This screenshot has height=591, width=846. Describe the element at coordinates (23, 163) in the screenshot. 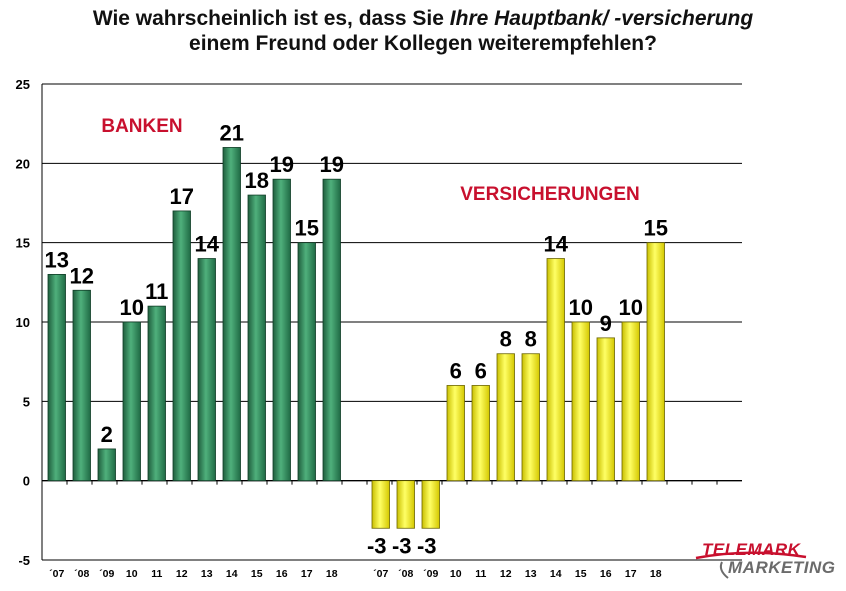

I see `y-tick-label: 20` at that location.